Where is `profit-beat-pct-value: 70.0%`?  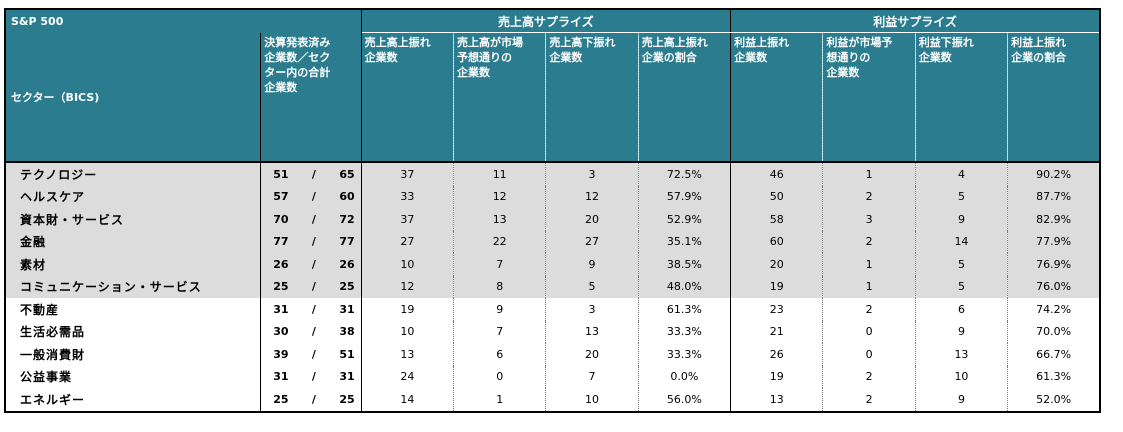
profit-beat-pct-value: 70.0% is located at coordinates (1053, 331).